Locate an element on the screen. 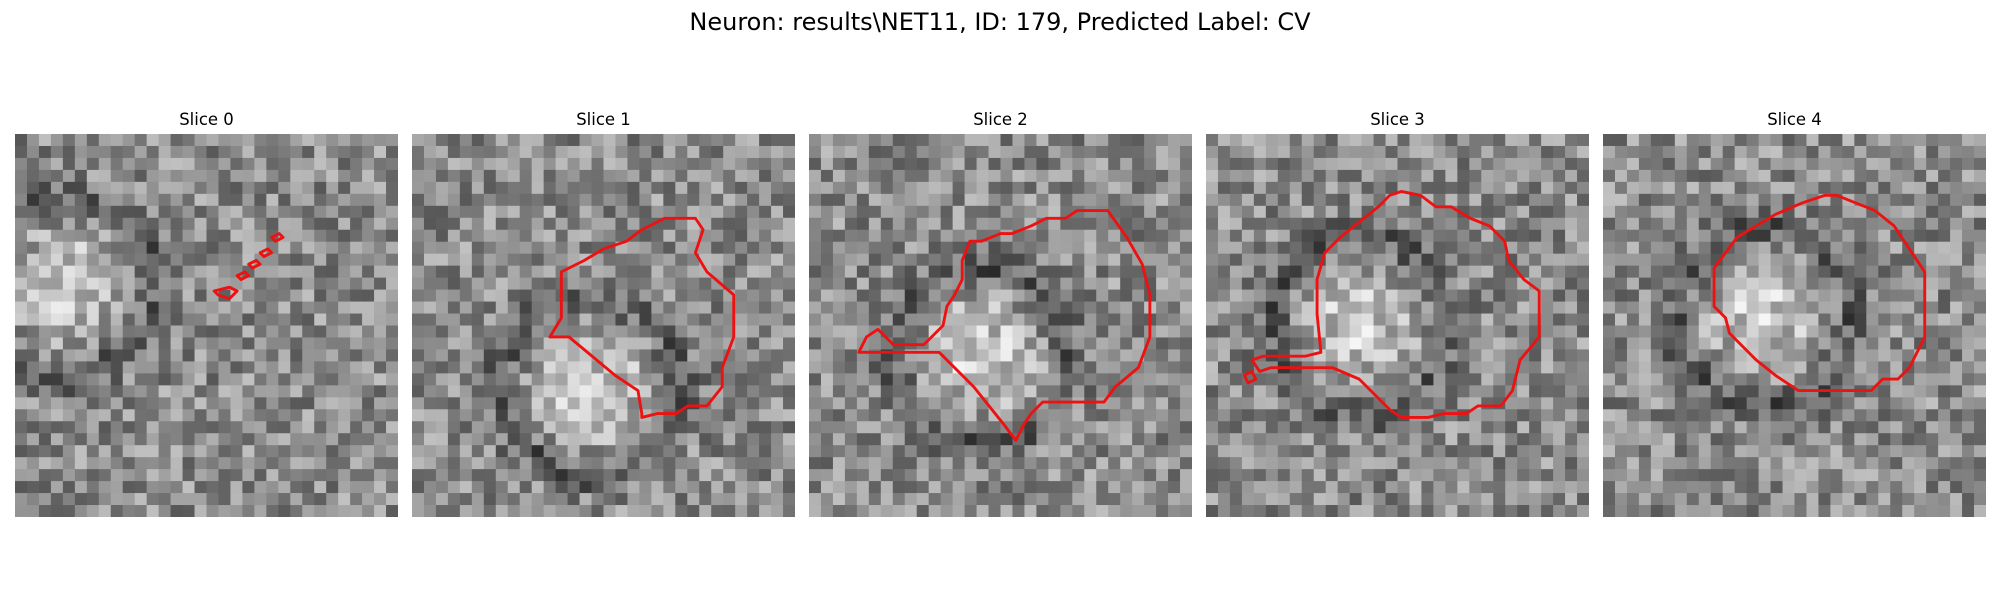  slice-title: Slice 3 is located at coordinates (1397, 119).